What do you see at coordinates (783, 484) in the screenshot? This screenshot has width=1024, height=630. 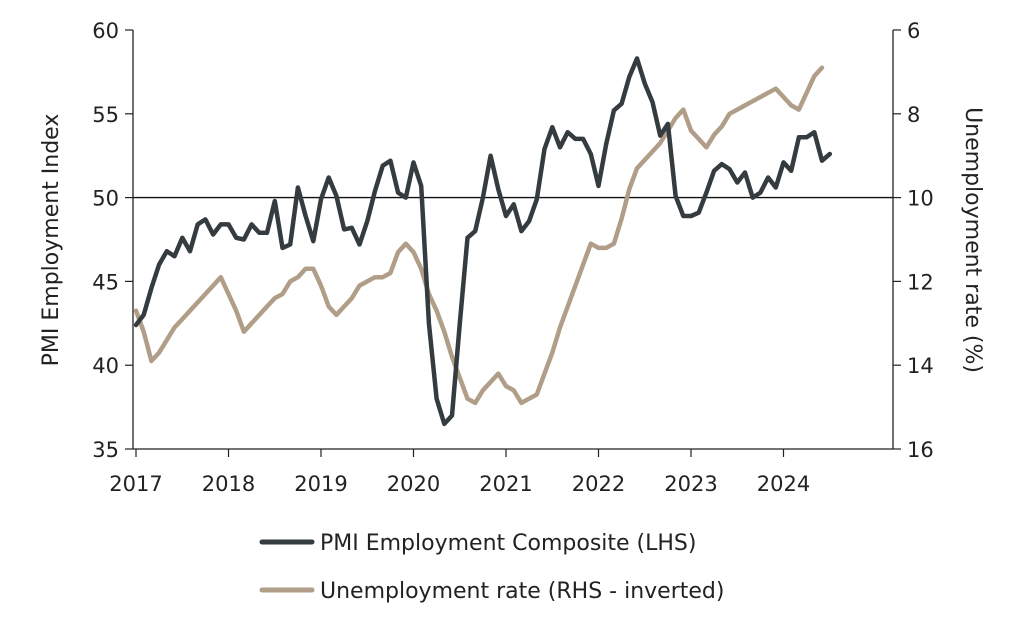 I see `x-tick-label: 2024` at bounding box center [783, 484].